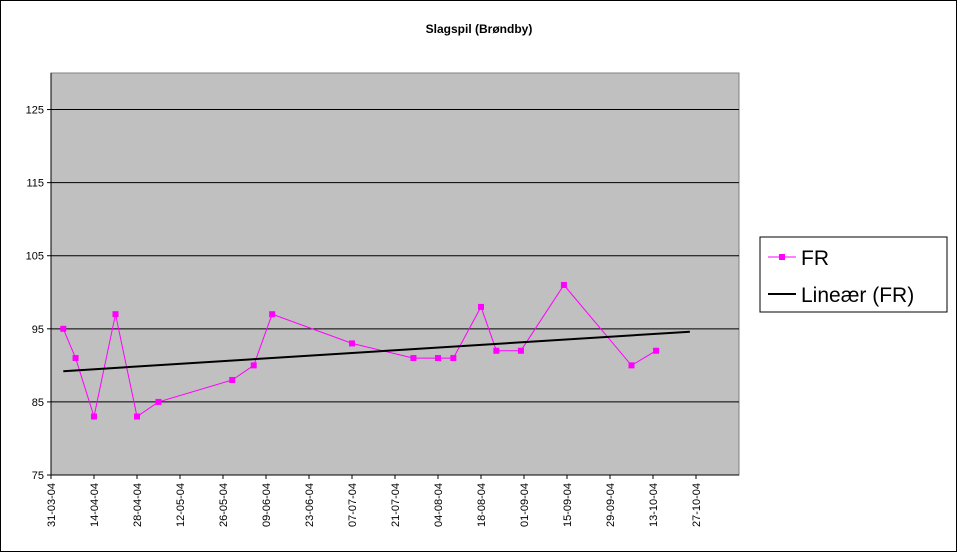  What do you see at coordinates (38, 403) in the screenshot?
I see `y-tick-label: 85` at bounding box center [38, 403].